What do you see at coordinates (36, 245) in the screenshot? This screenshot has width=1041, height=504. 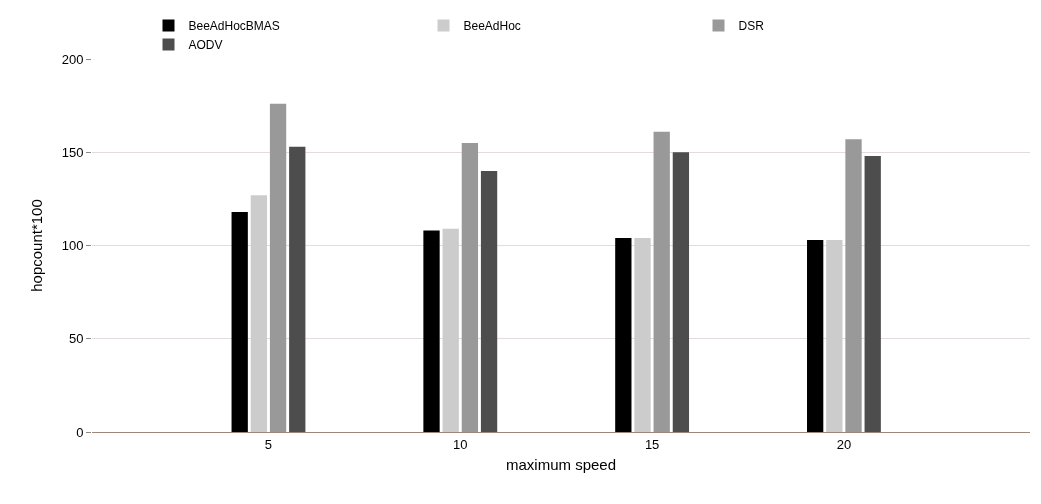 I see `y-axis-title: hopcount*100` at bounding box center [36, 245].